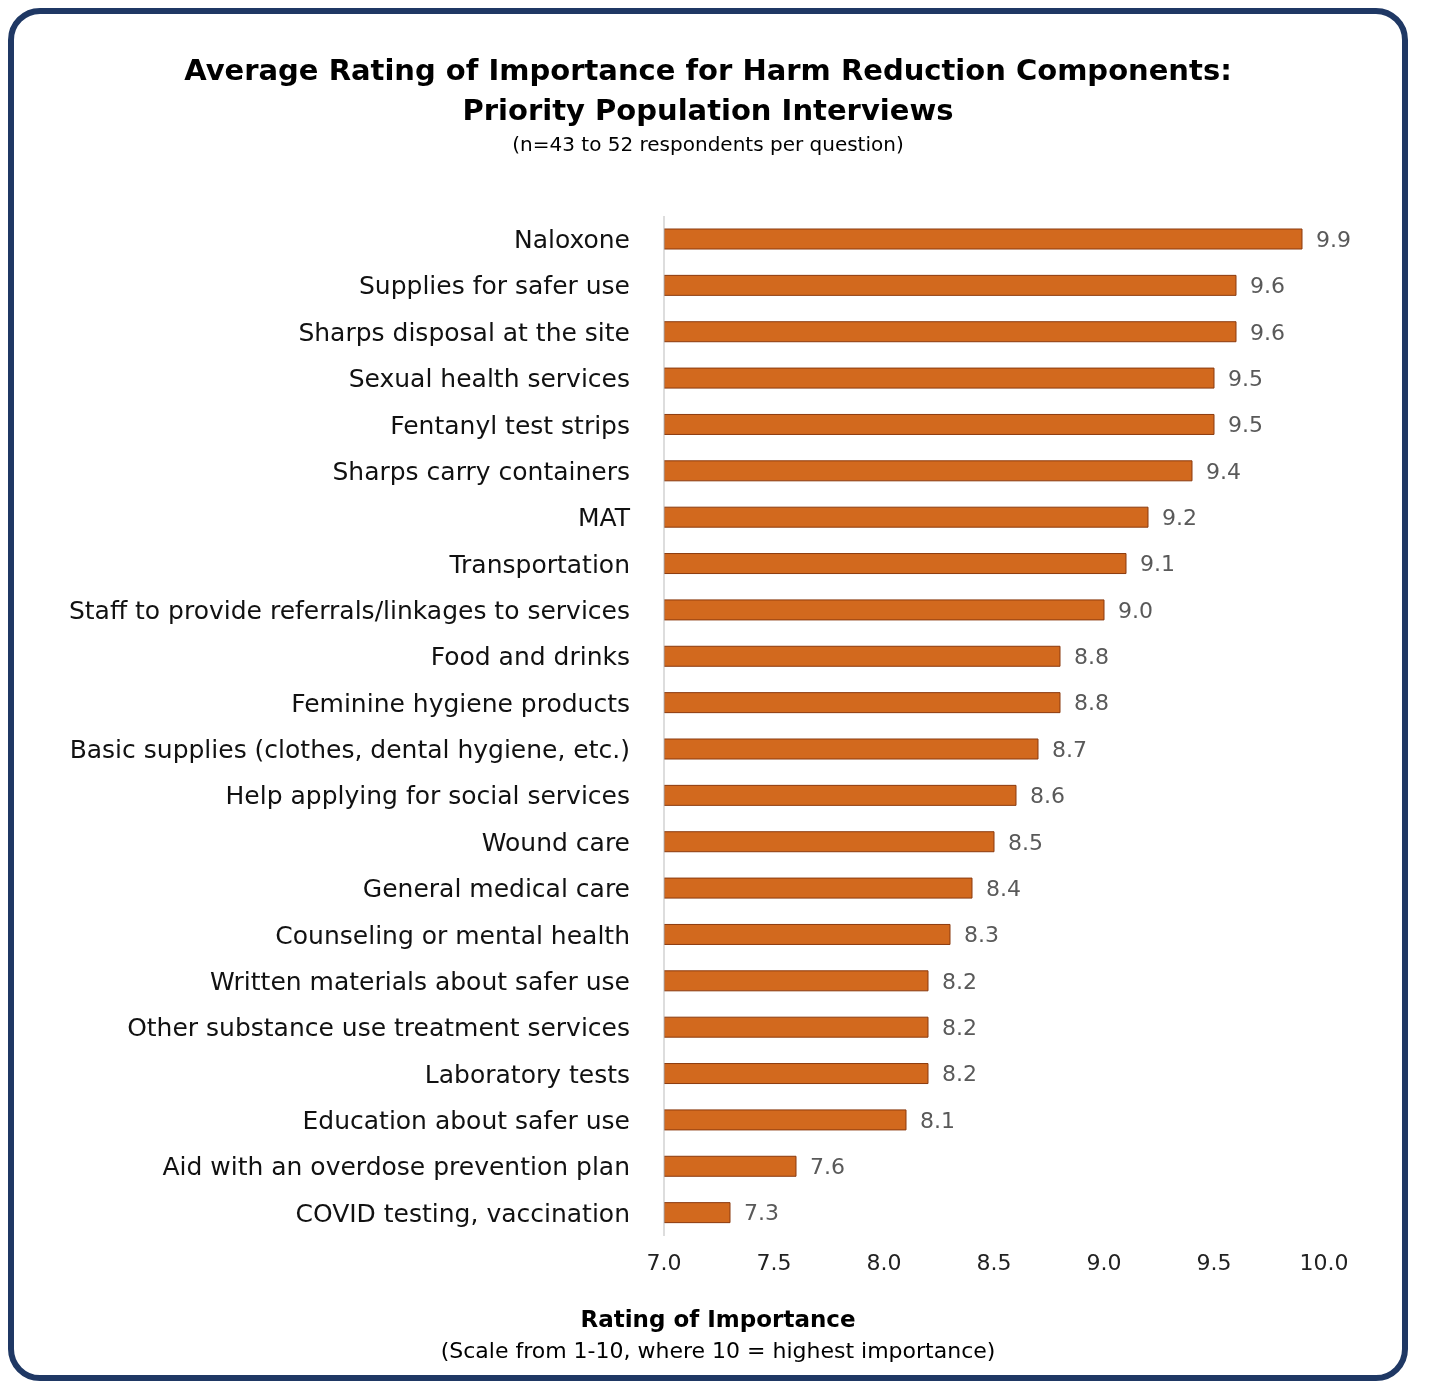 This screenshot has height=1395, width=1429. I want to click on data-label: 8.4, so click(1003, 888).